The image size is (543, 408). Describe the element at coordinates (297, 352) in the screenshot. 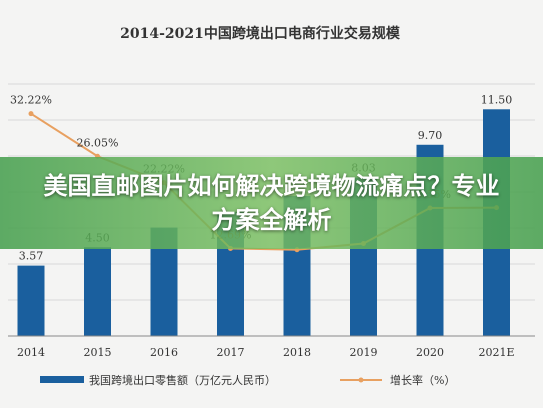

I see `x-tick-label: 2018` at that location.